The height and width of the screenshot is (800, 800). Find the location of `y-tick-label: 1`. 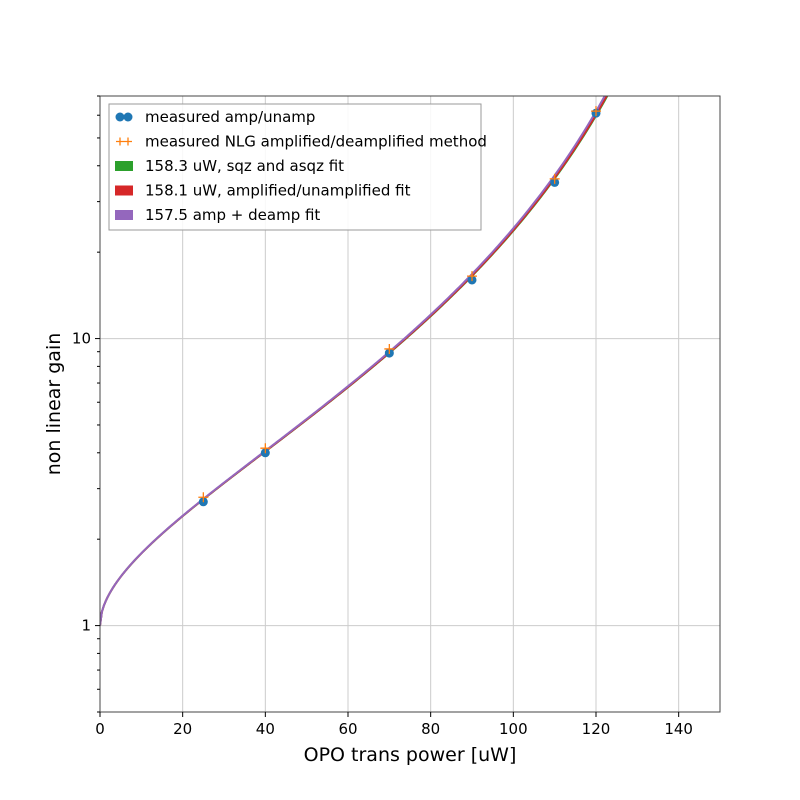

y-tick-label: 1 is located at coordinates (86, 626).